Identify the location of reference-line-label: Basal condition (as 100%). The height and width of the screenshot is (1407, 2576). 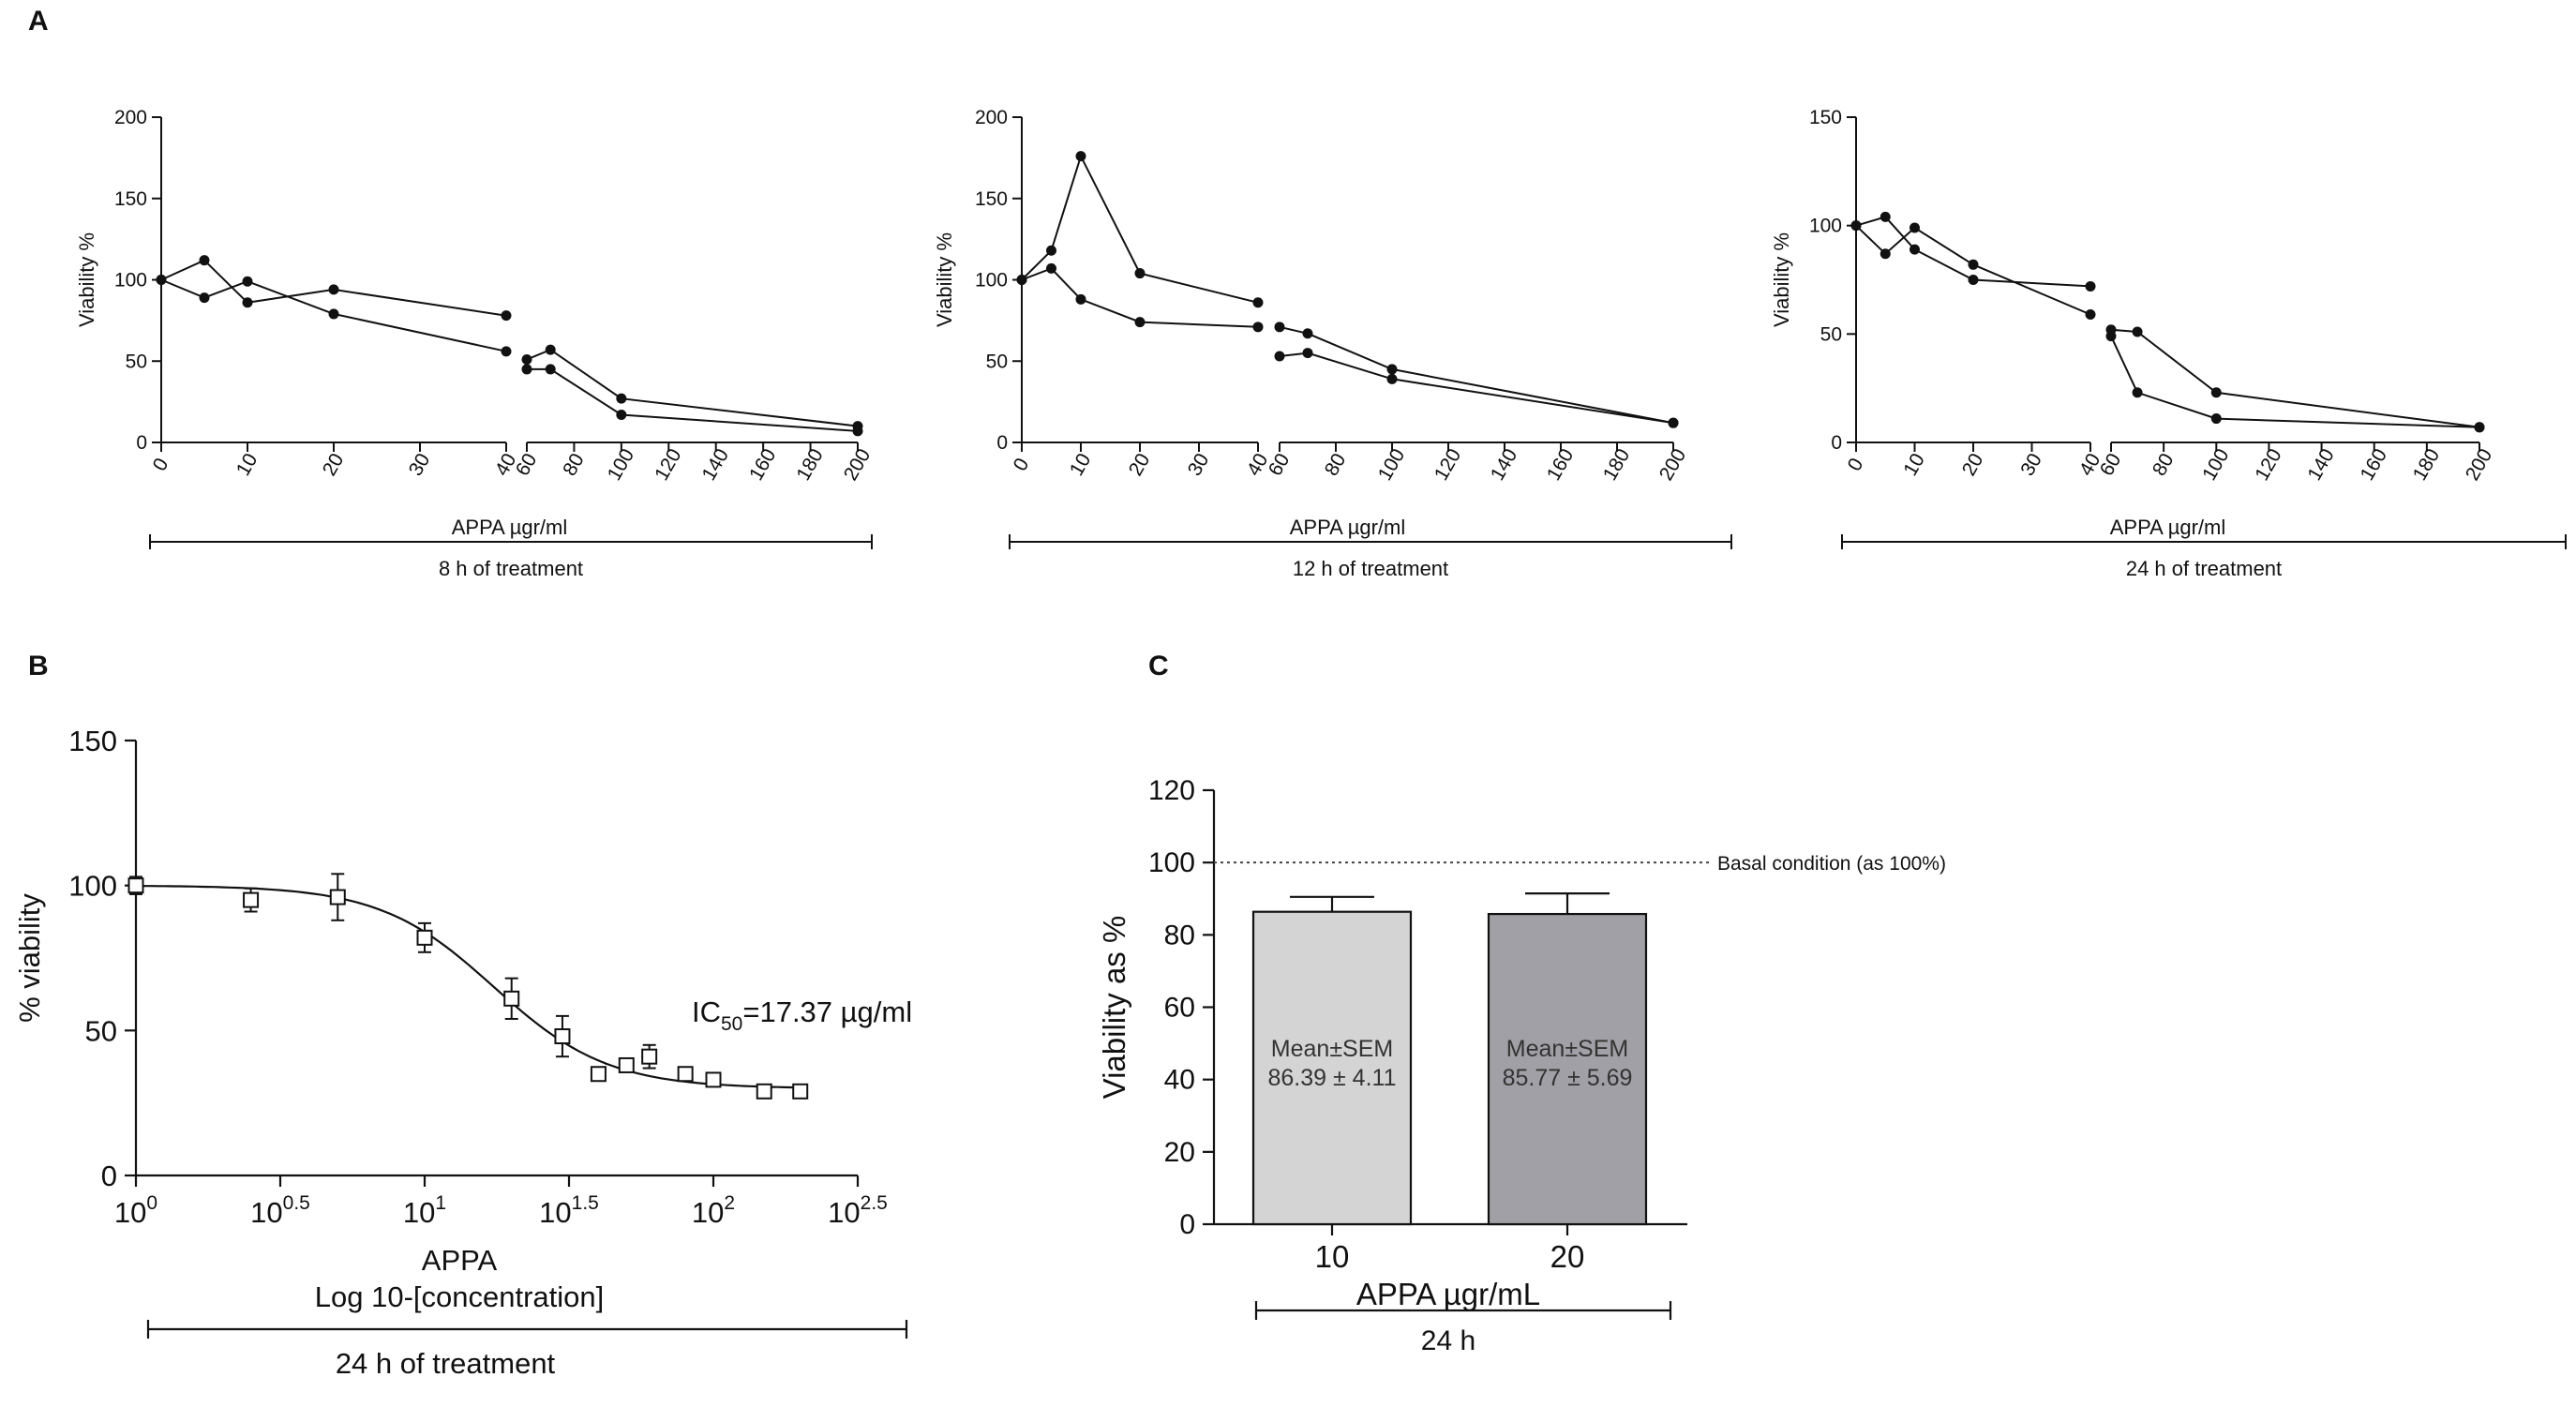
(1832, 864).